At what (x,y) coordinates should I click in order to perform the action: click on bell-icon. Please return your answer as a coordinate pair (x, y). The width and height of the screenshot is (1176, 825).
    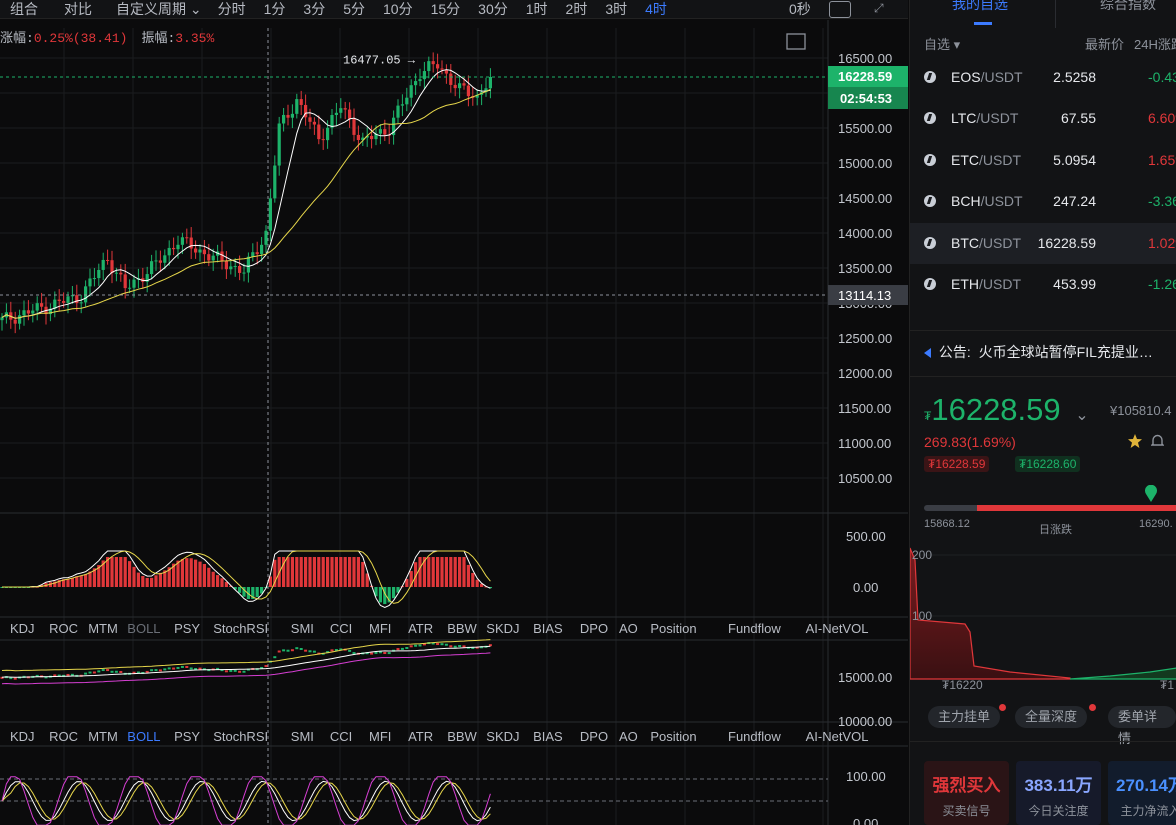
    Looking at the image, I should click on (1157, 441).